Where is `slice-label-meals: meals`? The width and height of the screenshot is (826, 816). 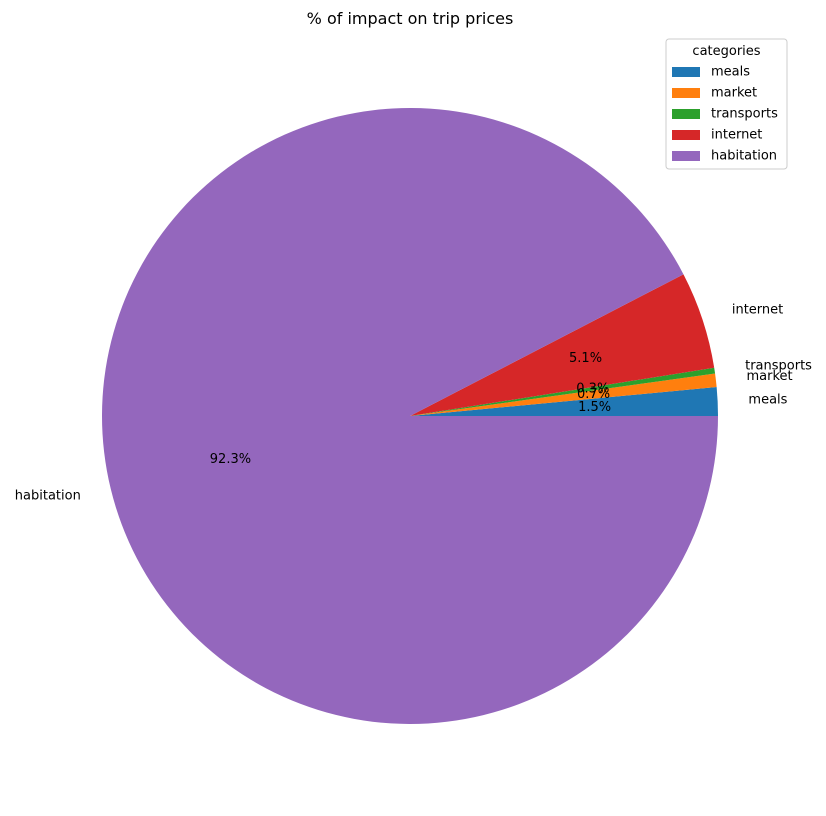 slice-label-meals: meals is located at coordinates (767, 400).